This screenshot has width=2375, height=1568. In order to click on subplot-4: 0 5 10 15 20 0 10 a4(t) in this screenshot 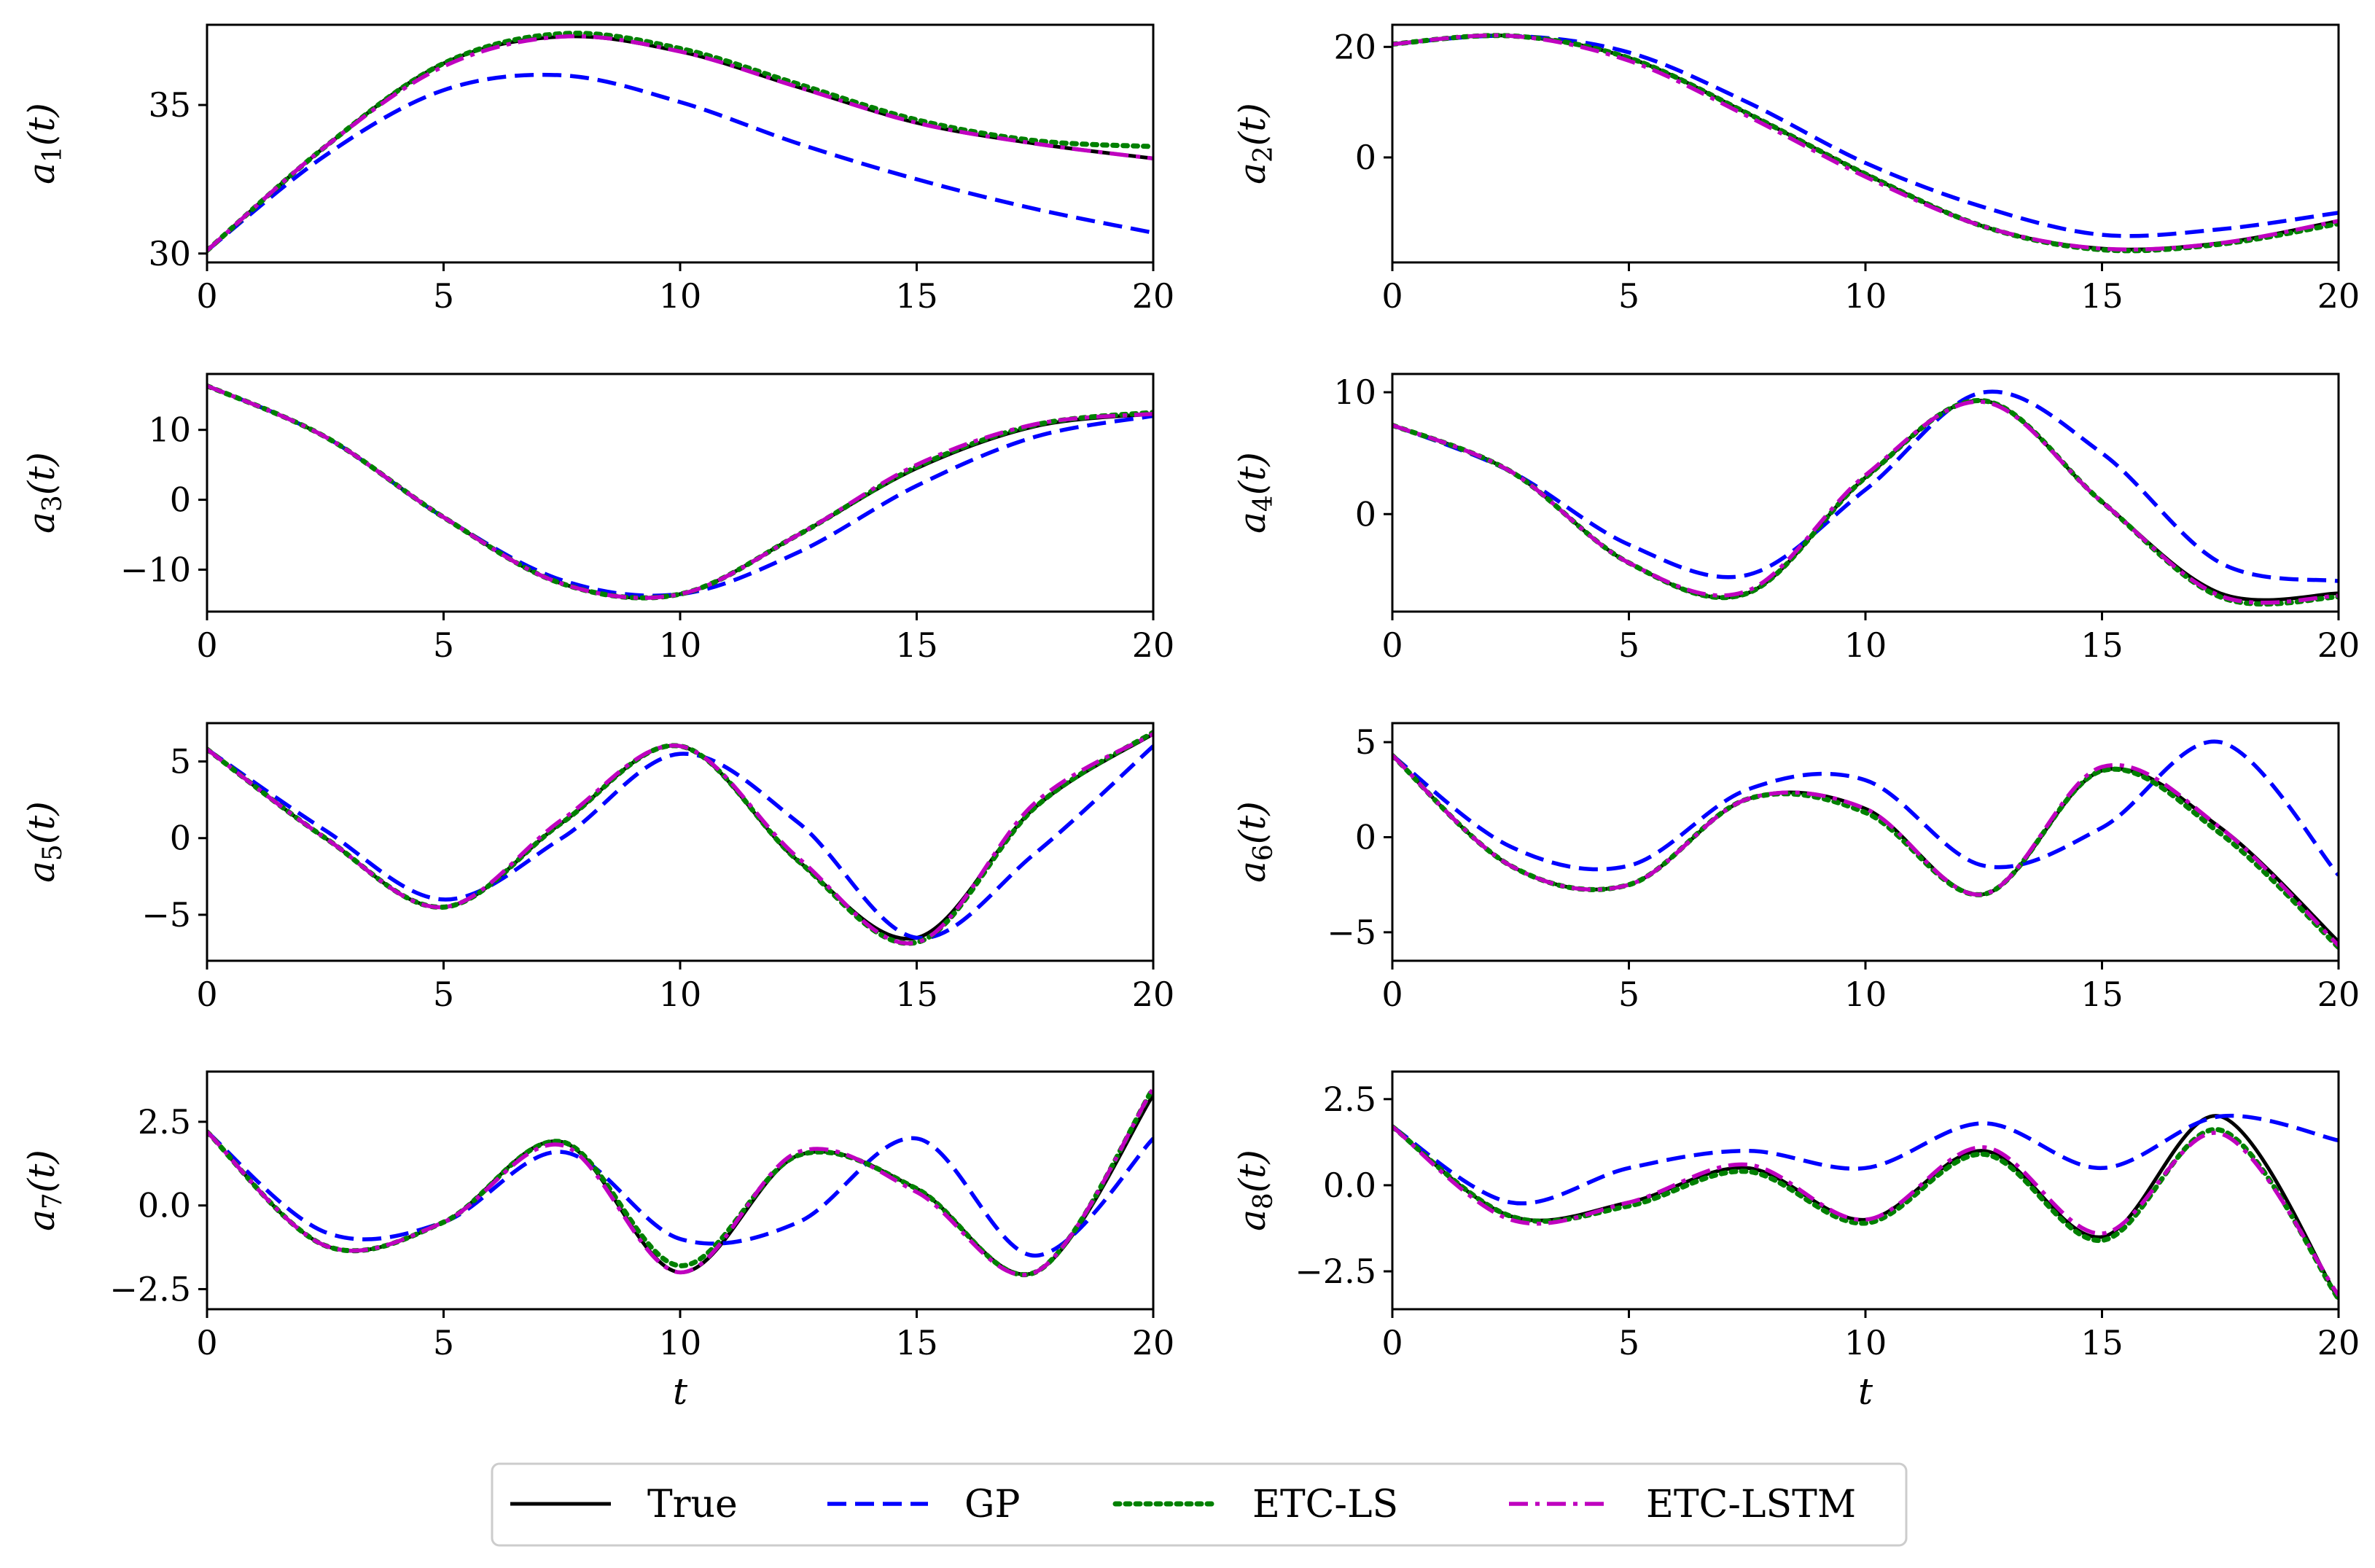, I will do `click(1795, 519)`.